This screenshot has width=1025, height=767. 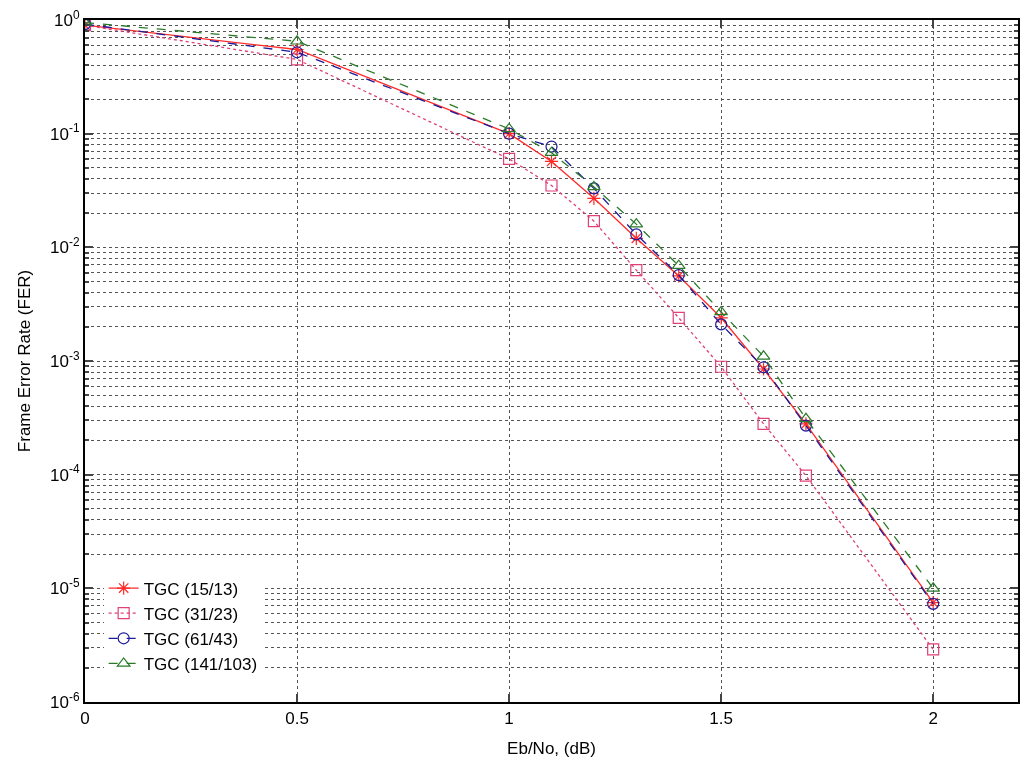 I want to click on x-tick-label: 1.5, so click(x=721, y=719).